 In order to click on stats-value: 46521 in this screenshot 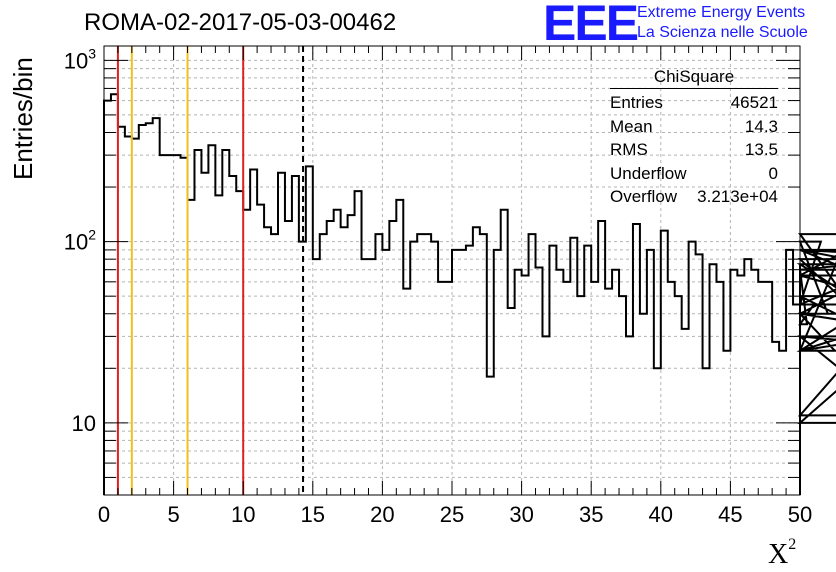, I will do `click(754, 102)`.